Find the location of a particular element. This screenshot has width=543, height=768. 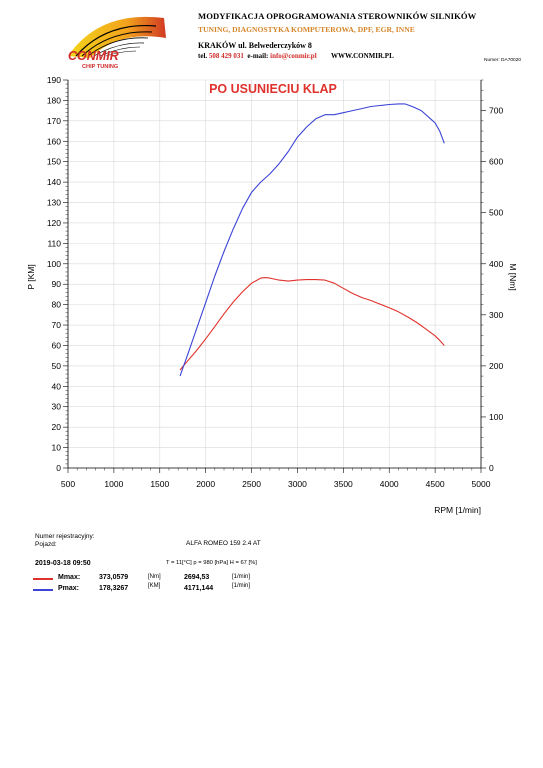

doc-number: Numer: DA70020 is located at coordinates (503, 60).